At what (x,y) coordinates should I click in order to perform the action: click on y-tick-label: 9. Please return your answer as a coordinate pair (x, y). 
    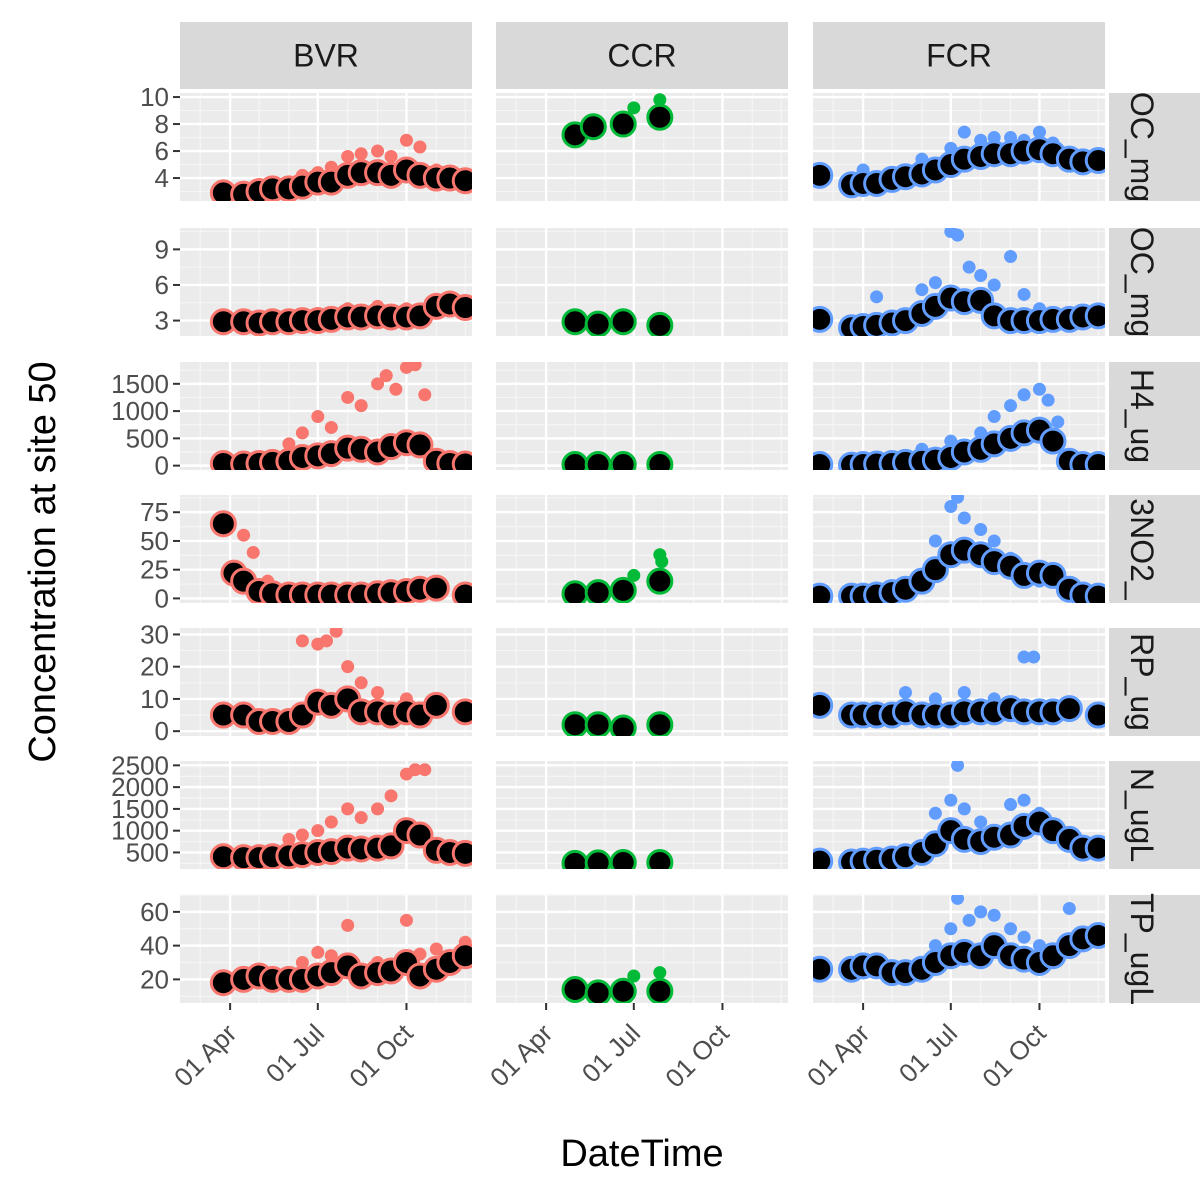
    Looking at the image, I should click on (162, 249).